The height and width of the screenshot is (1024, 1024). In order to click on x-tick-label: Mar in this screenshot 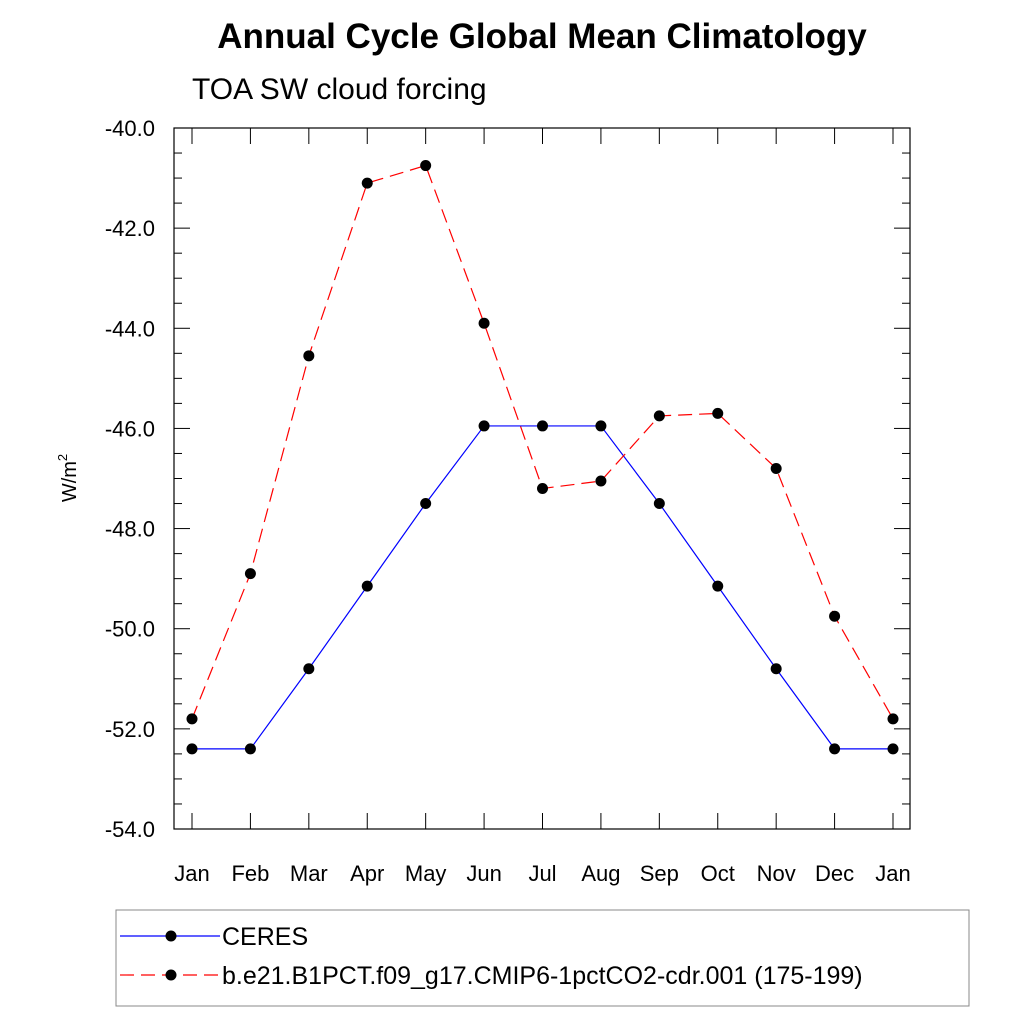, I will do `click(309, 873)`.